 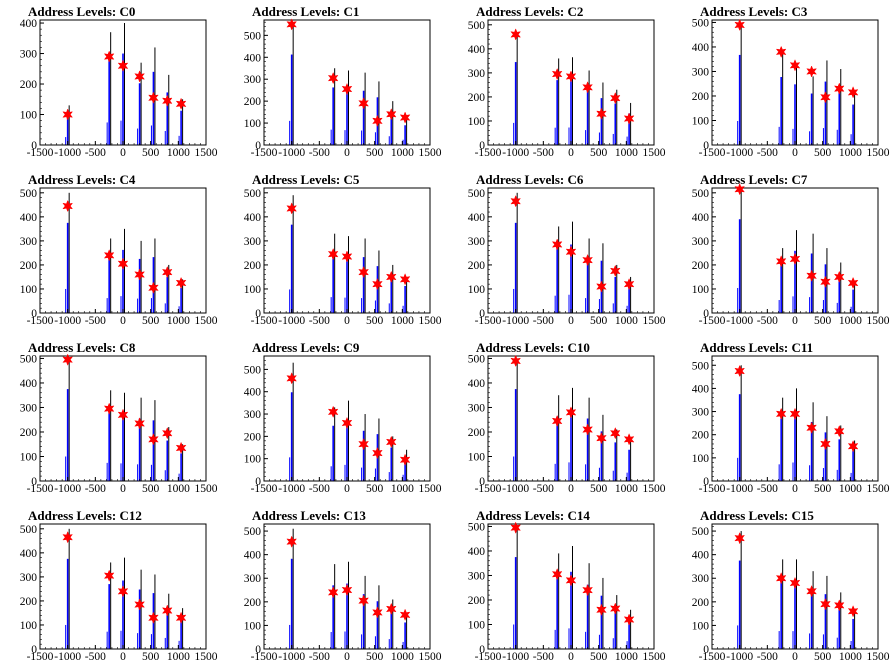 I want to click on chart-title: Address Levels: C15, so click(x=757, y=515).